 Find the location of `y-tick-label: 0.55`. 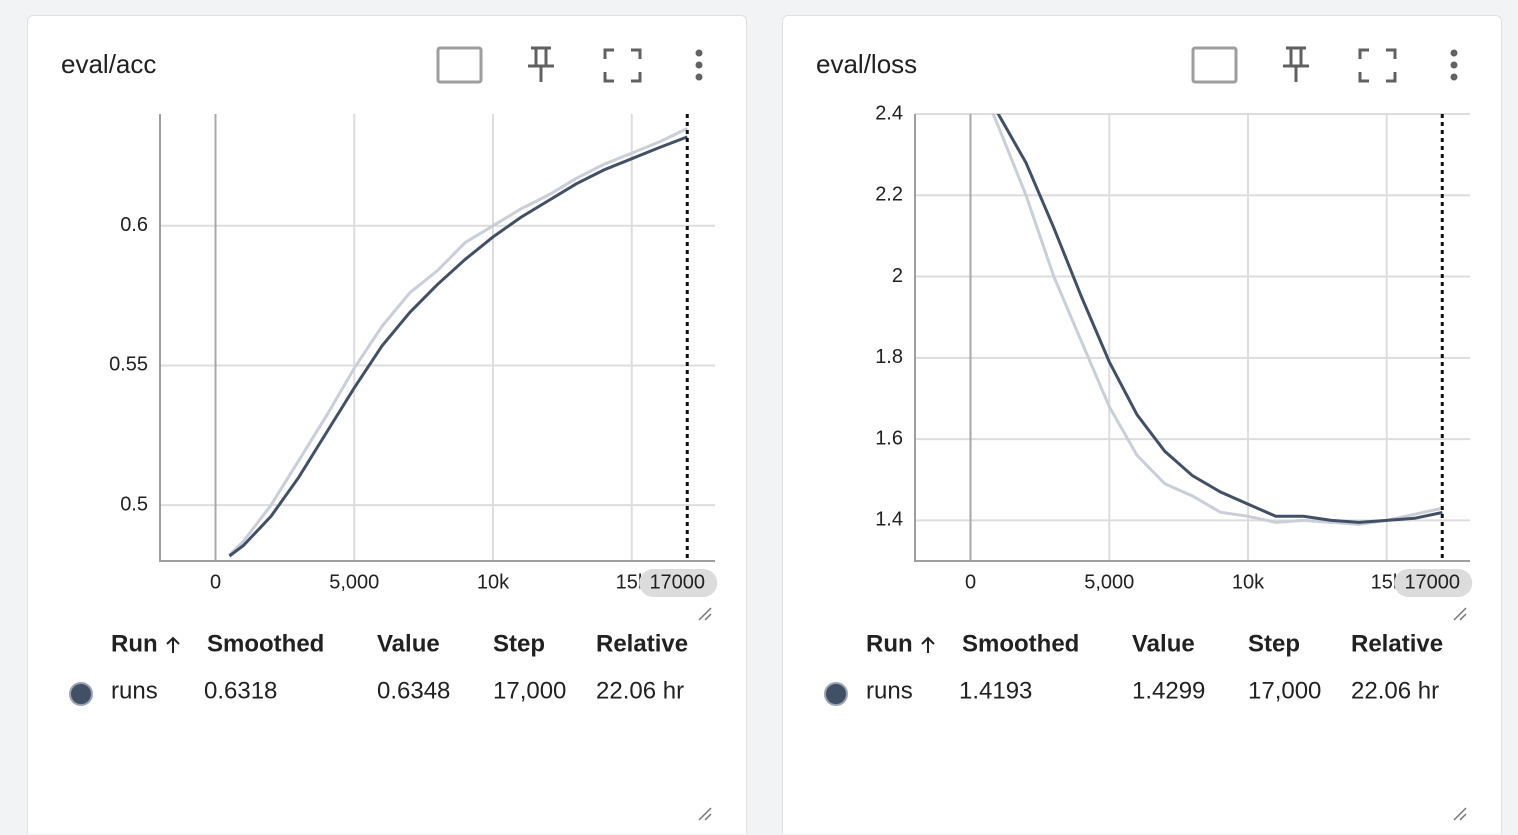

y-tick-label: 0.55 is located at coordinates (128, 365).